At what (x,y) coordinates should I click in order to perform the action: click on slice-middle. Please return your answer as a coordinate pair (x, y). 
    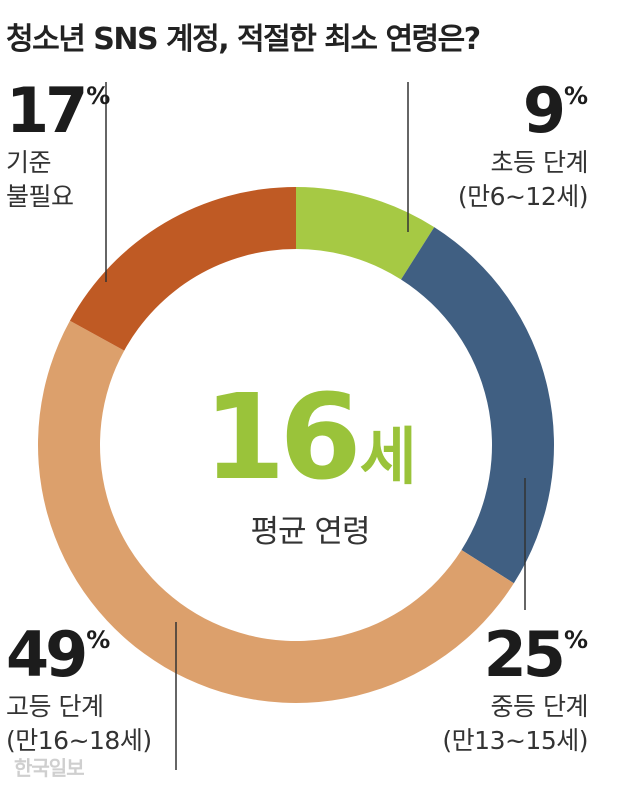
    Looking at the image, I should click on (477, 405).